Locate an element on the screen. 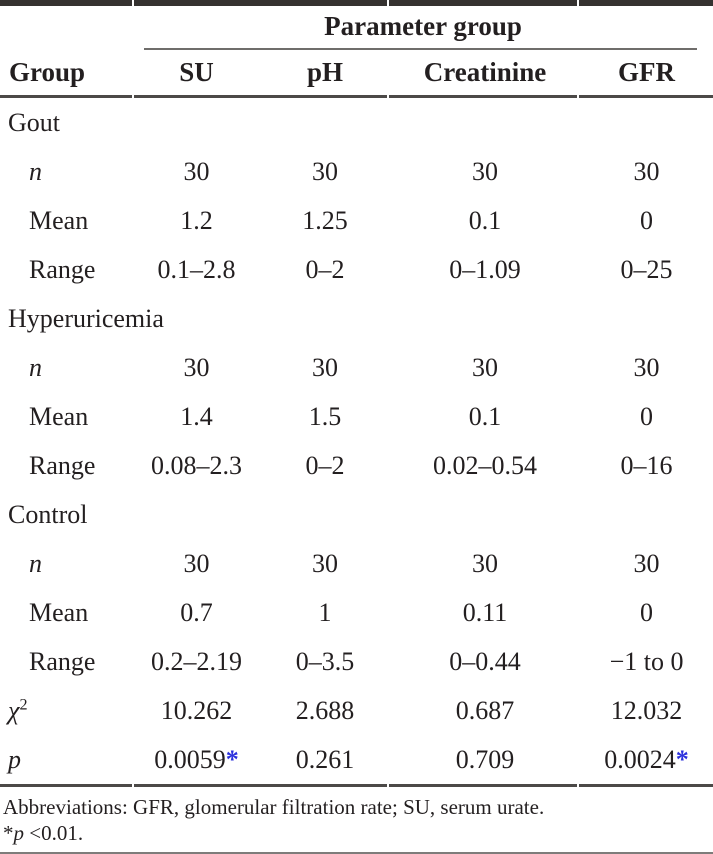 The width and height of the screenshot is (713, 854). significance-note: *p <0.01. is located at coordinates (356, 833).